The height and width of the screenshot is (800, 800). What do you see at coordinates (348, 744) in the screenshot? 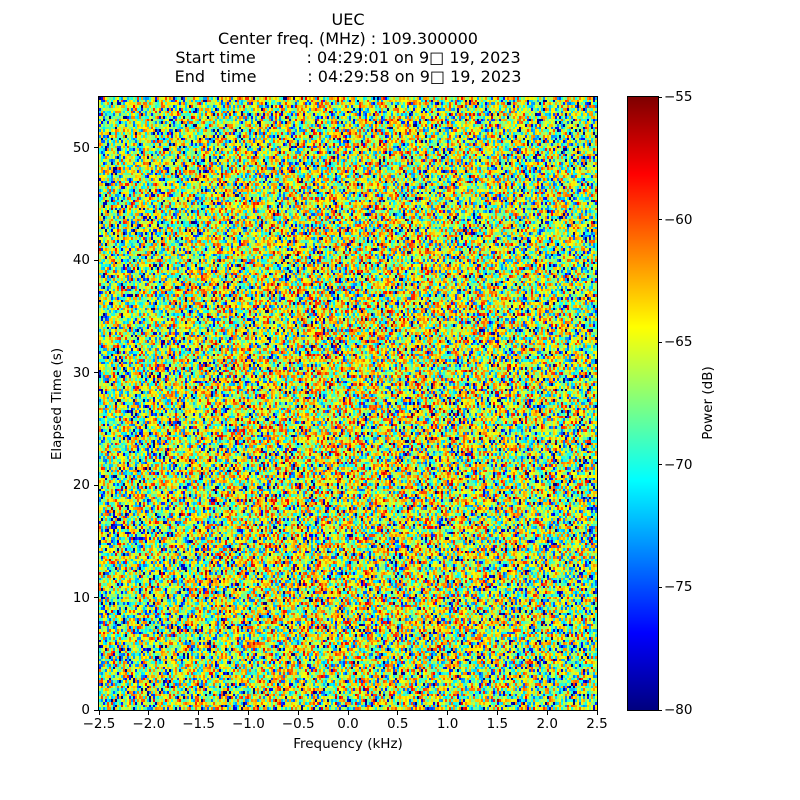
I see `x-axis-label: Frequency (kHz)` at bounding box center [348, 744].